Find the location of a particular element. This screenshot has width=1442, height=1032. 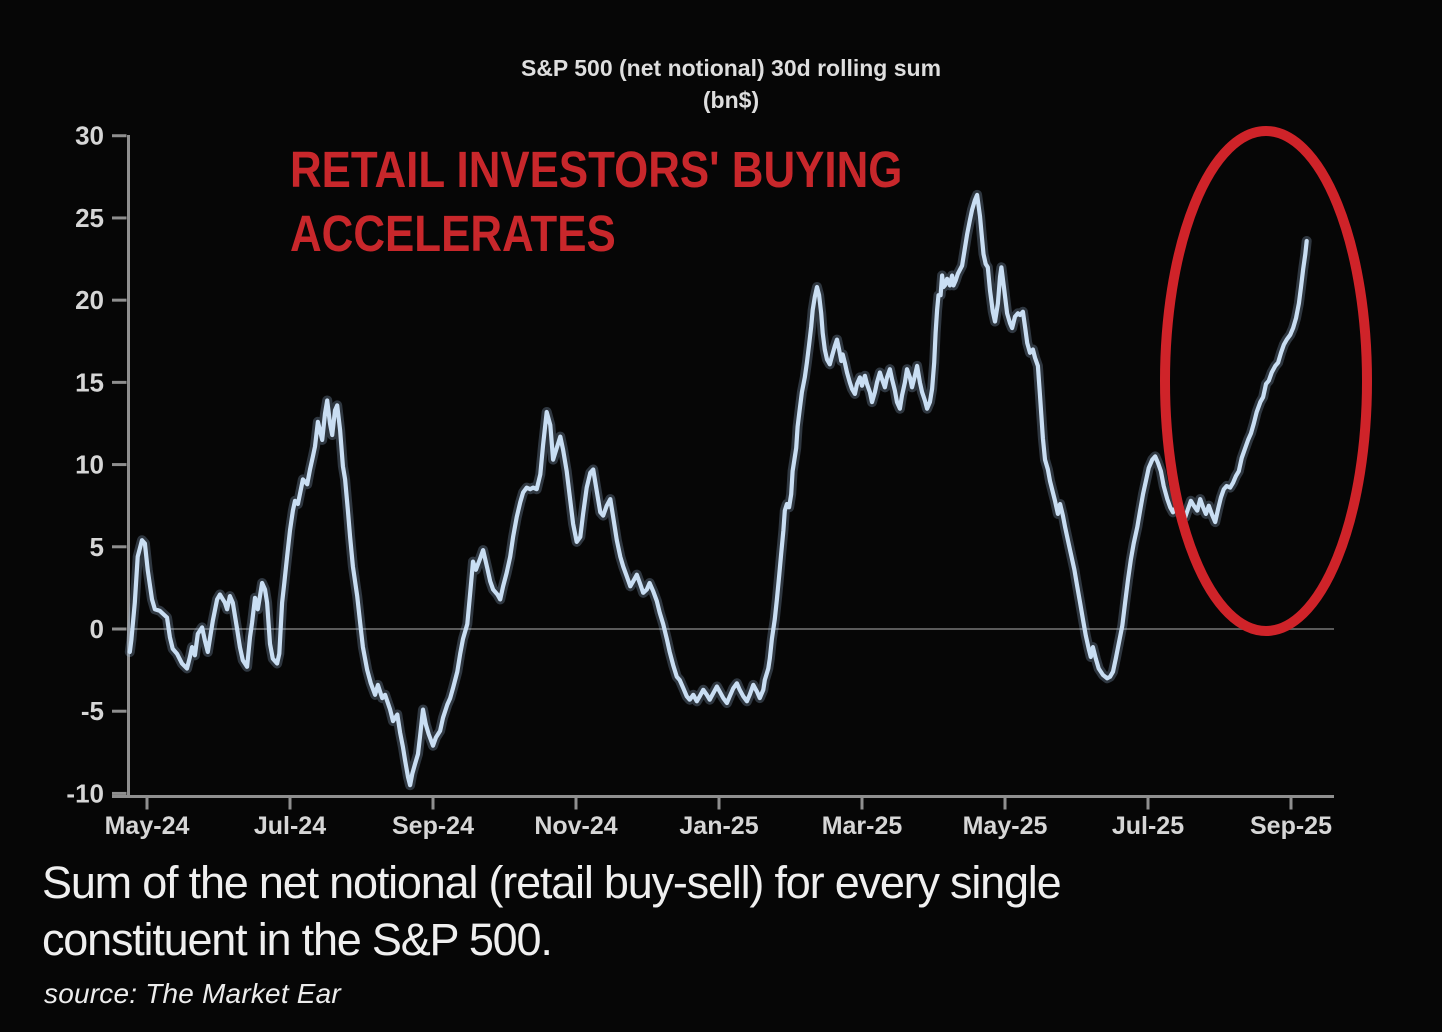

y-tick-label: -5 is located at coordinates (92, 711).